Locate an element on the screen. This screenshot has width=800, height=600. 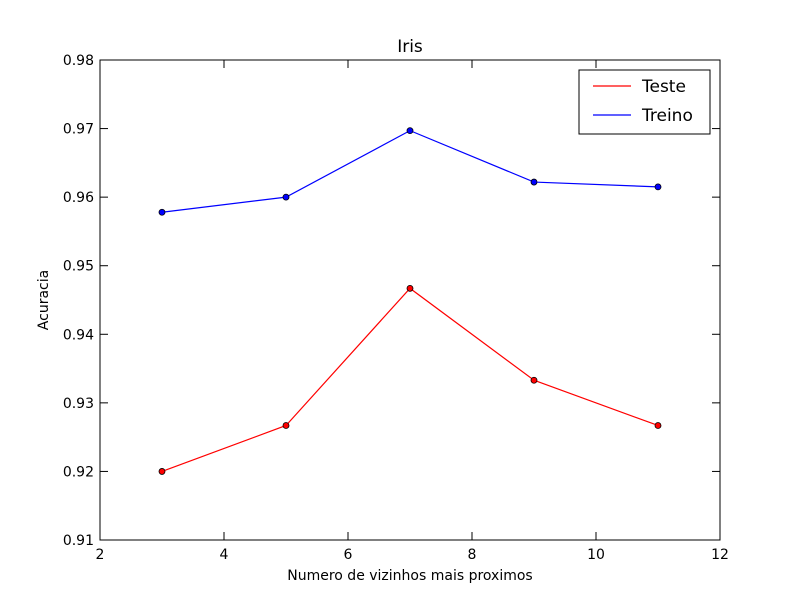
legend-box is located at coordinates (644, 102).